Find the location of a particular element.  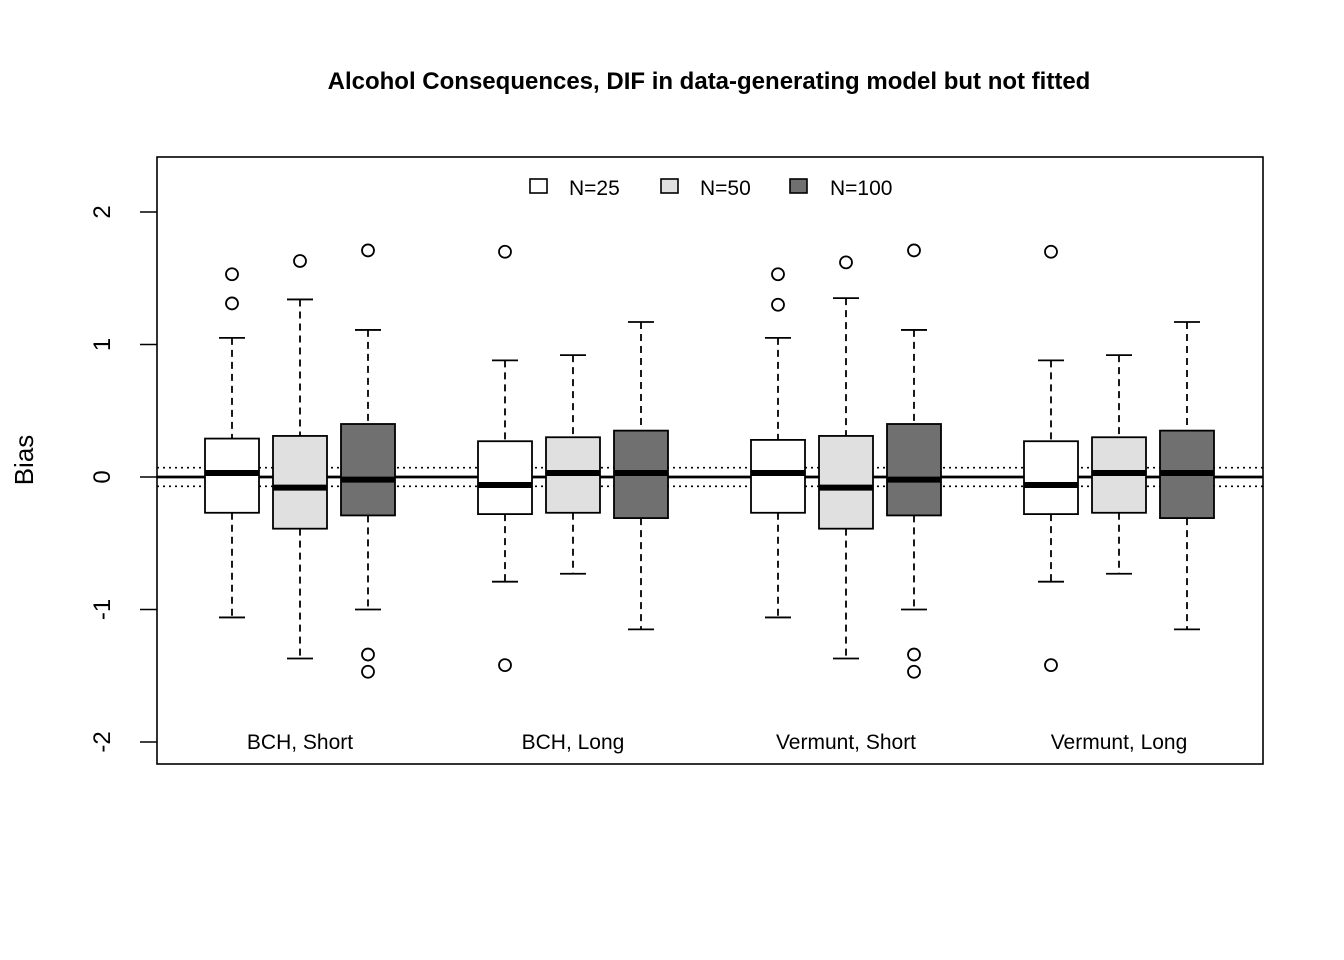

box-group: Vermunt, Short is located at coordinates (846, 498).